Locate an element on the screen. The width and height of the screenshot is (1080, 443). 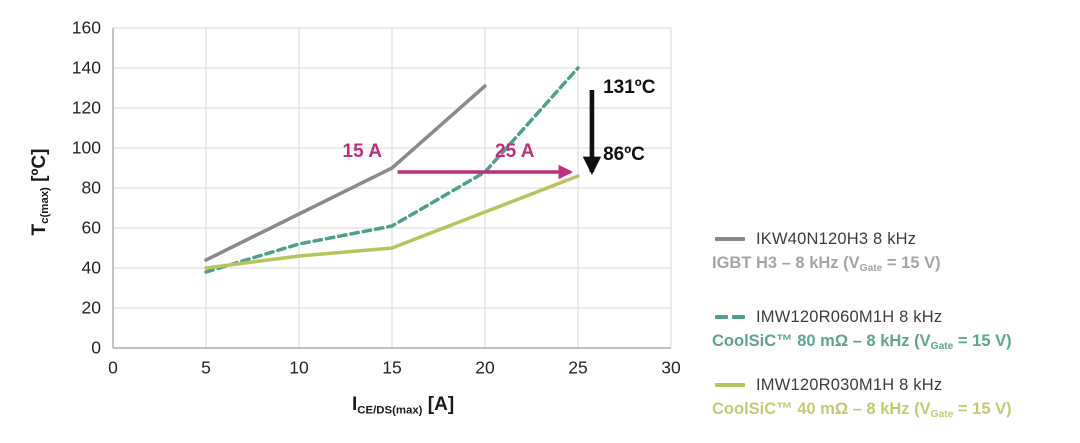
y-axis-label-main: T is located at coordinates (39, 229).